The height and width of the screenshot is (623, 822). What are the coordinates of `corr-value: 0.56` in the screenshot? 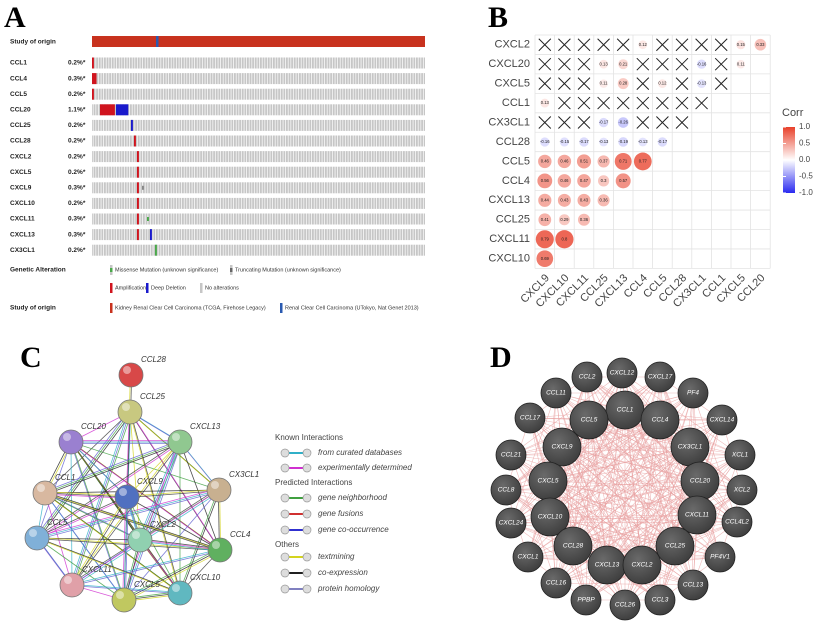 It's located at (545, 180).